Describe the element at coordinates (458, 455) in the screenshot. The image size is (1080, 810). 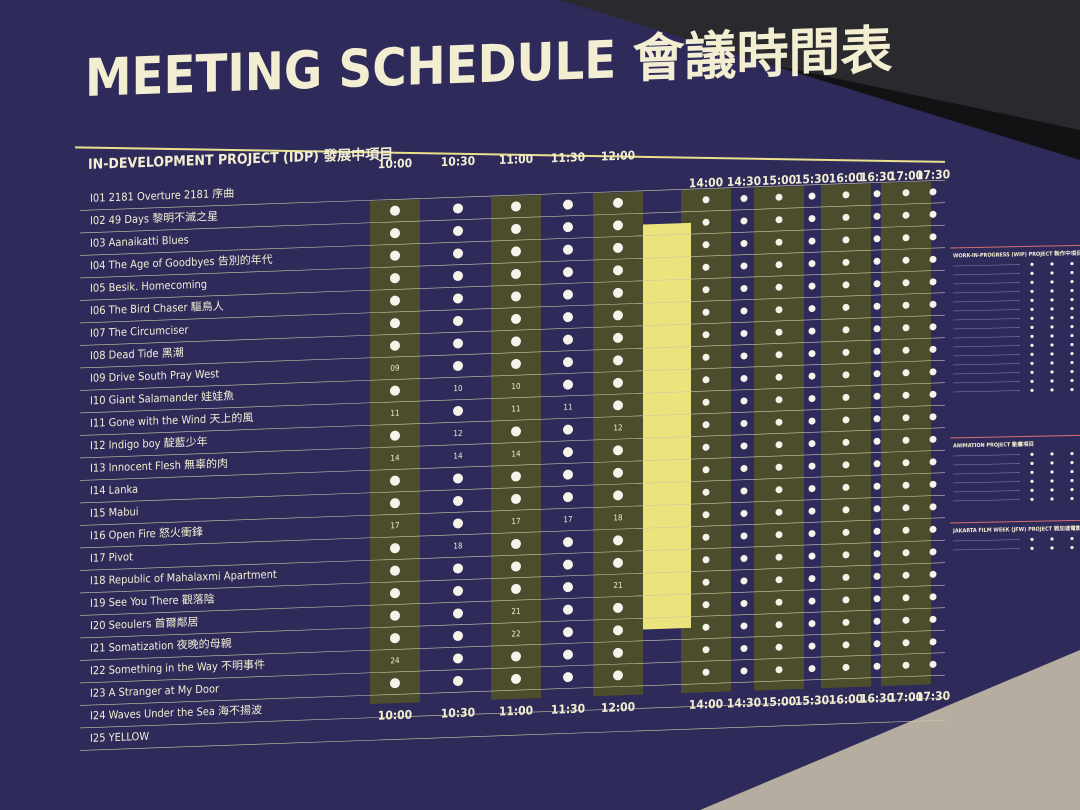
I see `slot-number: 14` at that location.